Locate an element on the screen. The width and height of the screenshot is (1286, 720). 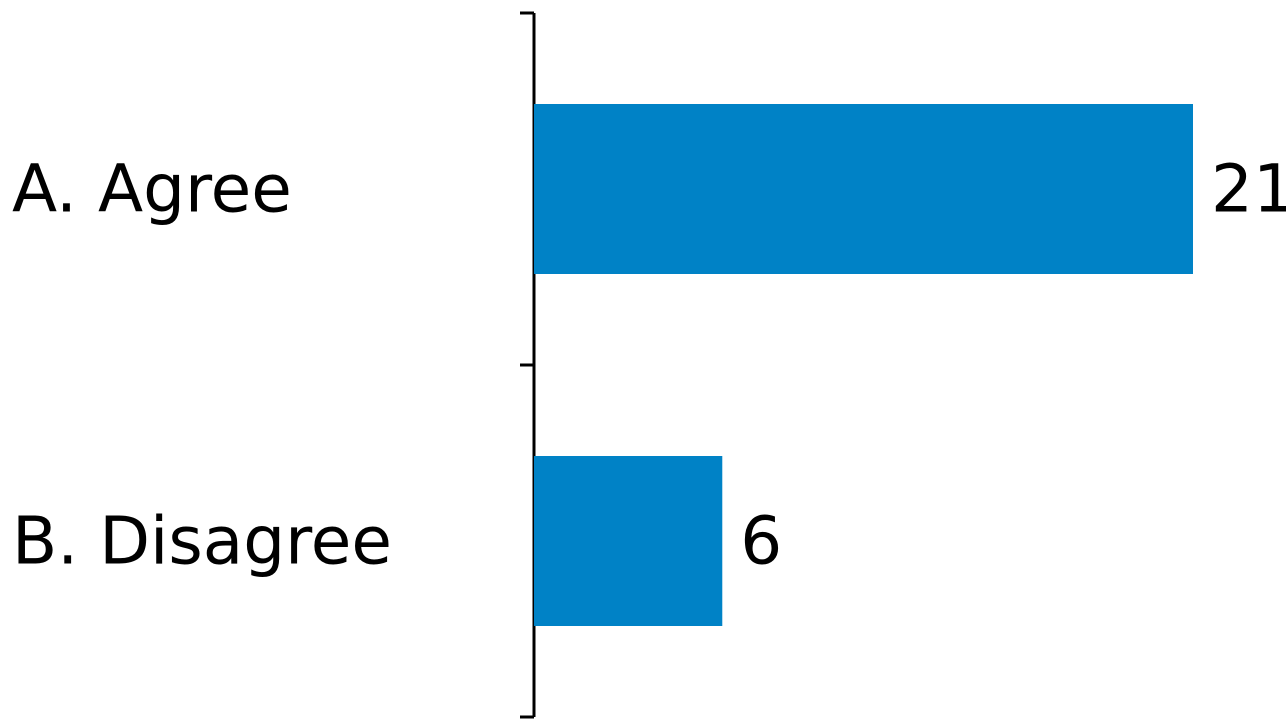
y-axis is located at coordinates (528, 365).